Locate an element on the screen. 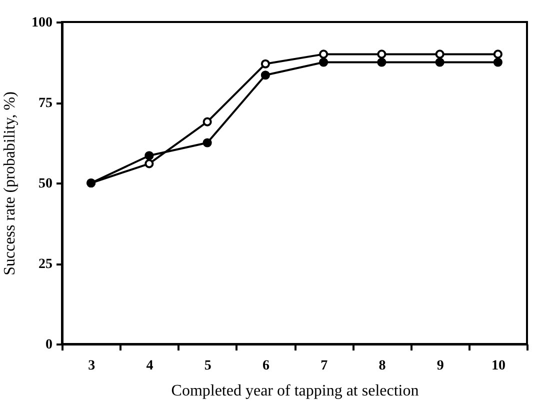  y-tick-label: 25 is located at coordinates (45, 264).